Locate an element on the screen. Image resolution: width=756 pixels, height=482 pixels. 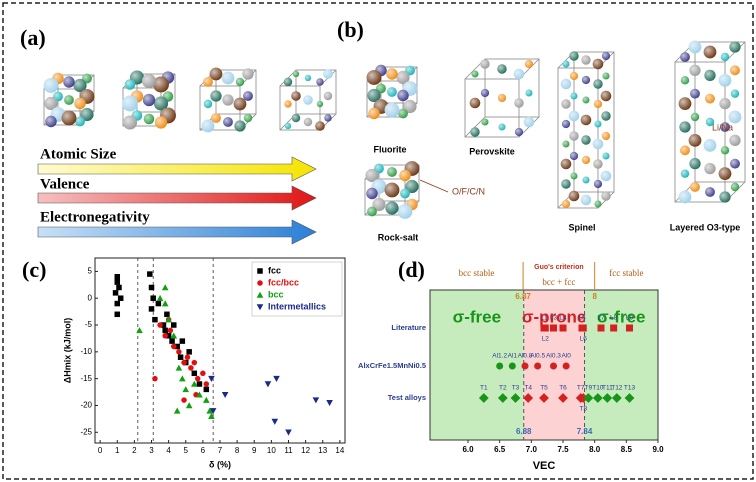
plot-frame is located at coordinates (544, 365).